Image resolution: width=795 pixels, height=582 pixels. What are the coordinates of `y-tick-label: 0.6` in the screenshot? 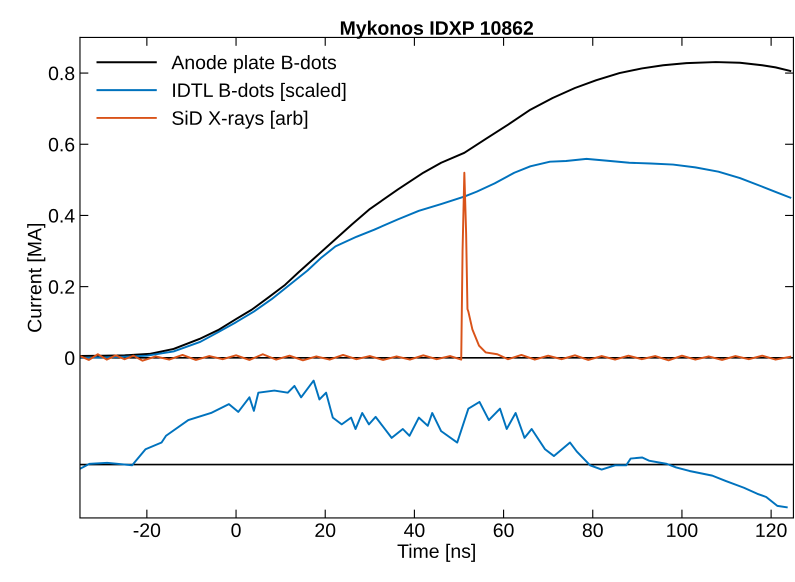 It's located at (61, 145).